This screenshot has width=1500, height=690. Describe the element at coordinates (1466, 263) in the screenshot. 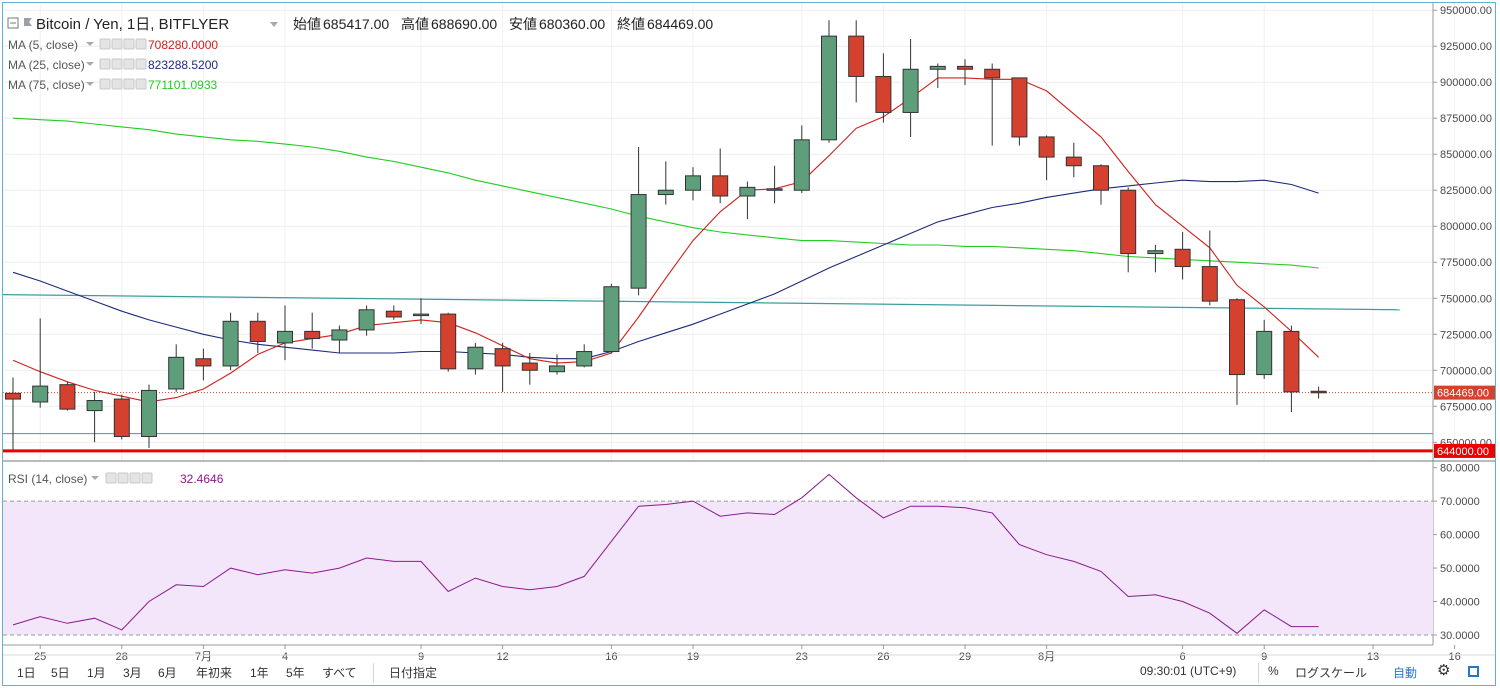

I see `price-tick-label: 775000.00` at that location.